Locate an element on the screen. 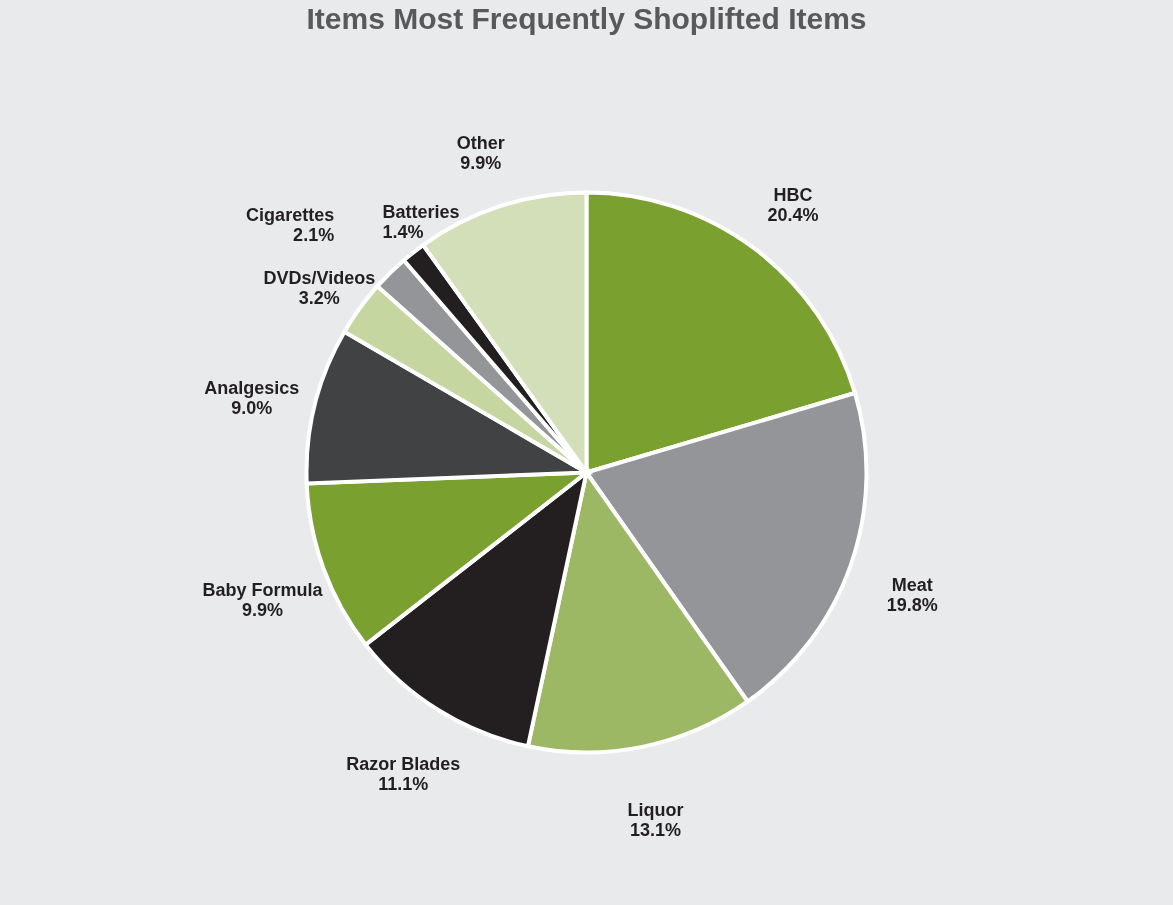  slice-label: Meat is located at coordinates (912, 584).